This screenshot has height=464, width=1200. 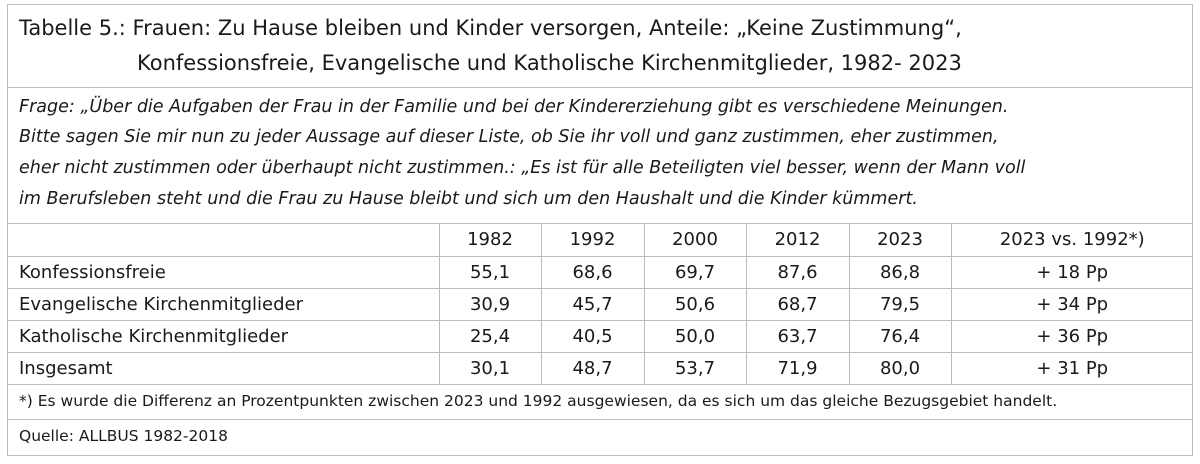 I want to click on row-label: Insgesamt, so click(x=223, y=368).